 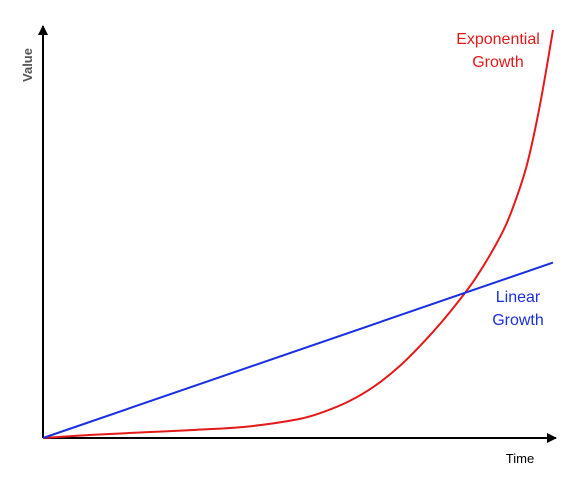 I want to click on linear-growth-label: Linear Growth, so click(x=518, y=309).